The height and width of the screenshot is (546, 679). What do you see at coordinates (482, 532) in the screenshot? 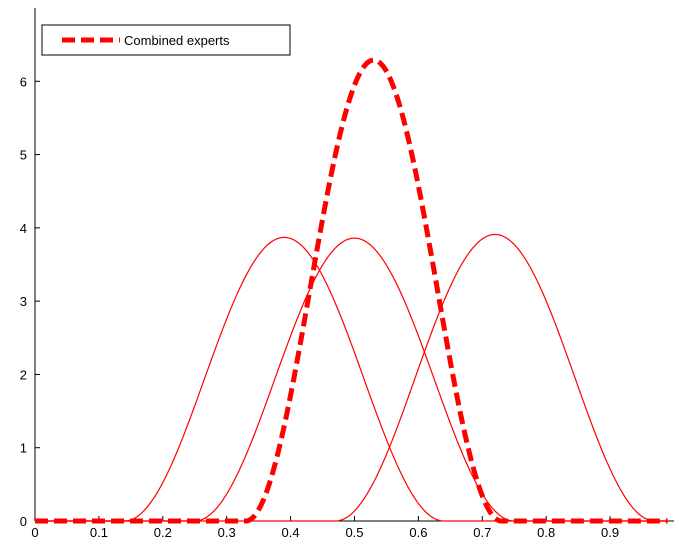
I see `x-tick-label: 0.7` at bounding box center [482, 532].